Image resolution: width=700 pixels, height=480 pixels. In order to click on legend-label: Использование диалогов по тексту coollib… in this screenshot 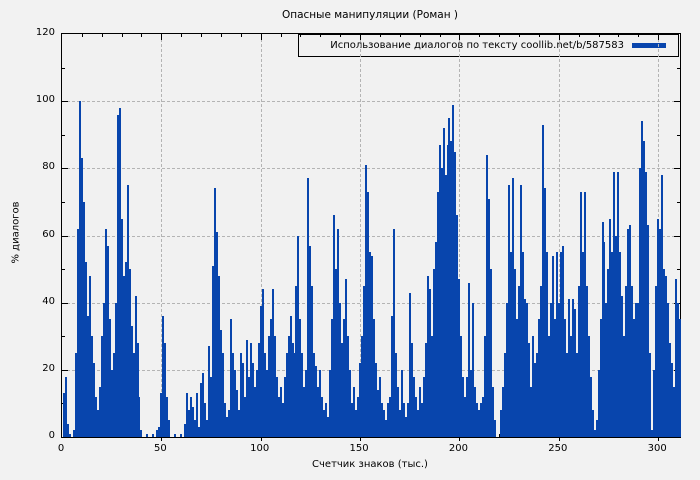, I will do `click(477, 45)`.